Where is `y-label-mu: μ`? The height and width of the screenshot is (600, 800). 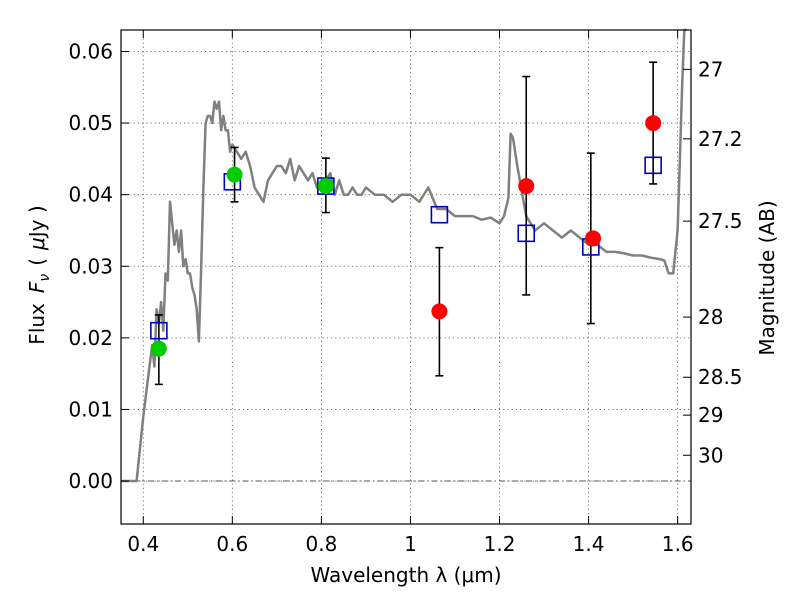
y-label-mu: μ is located at coordinates (37, 244).